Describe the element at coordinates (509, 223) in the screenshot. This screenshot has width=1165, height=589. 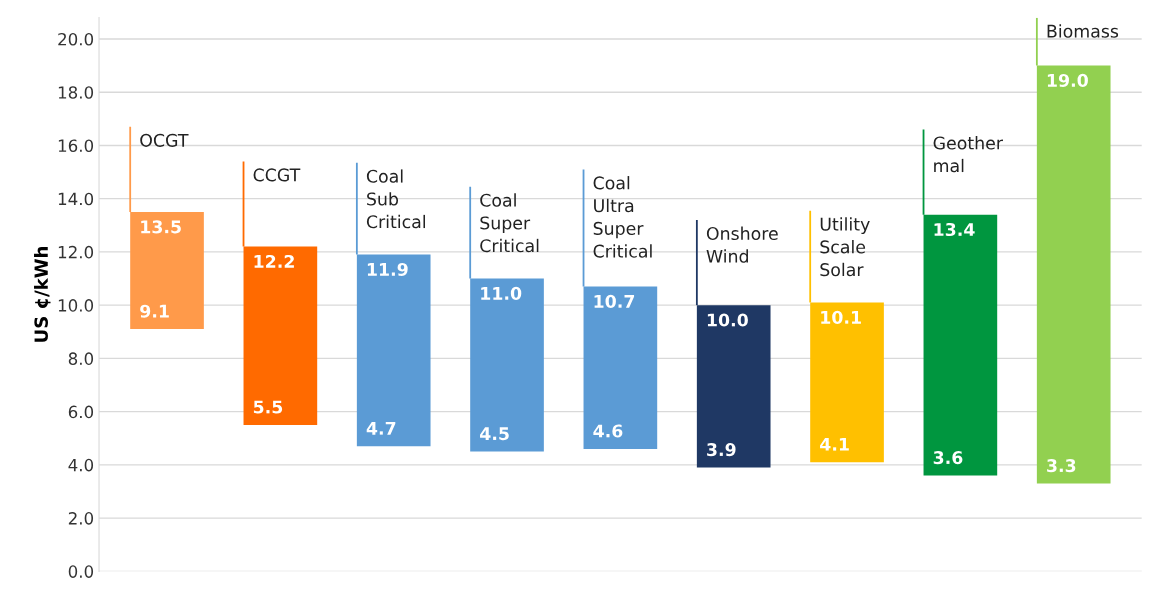
I see `x-tick-label: Coal Super Critical` at that location.